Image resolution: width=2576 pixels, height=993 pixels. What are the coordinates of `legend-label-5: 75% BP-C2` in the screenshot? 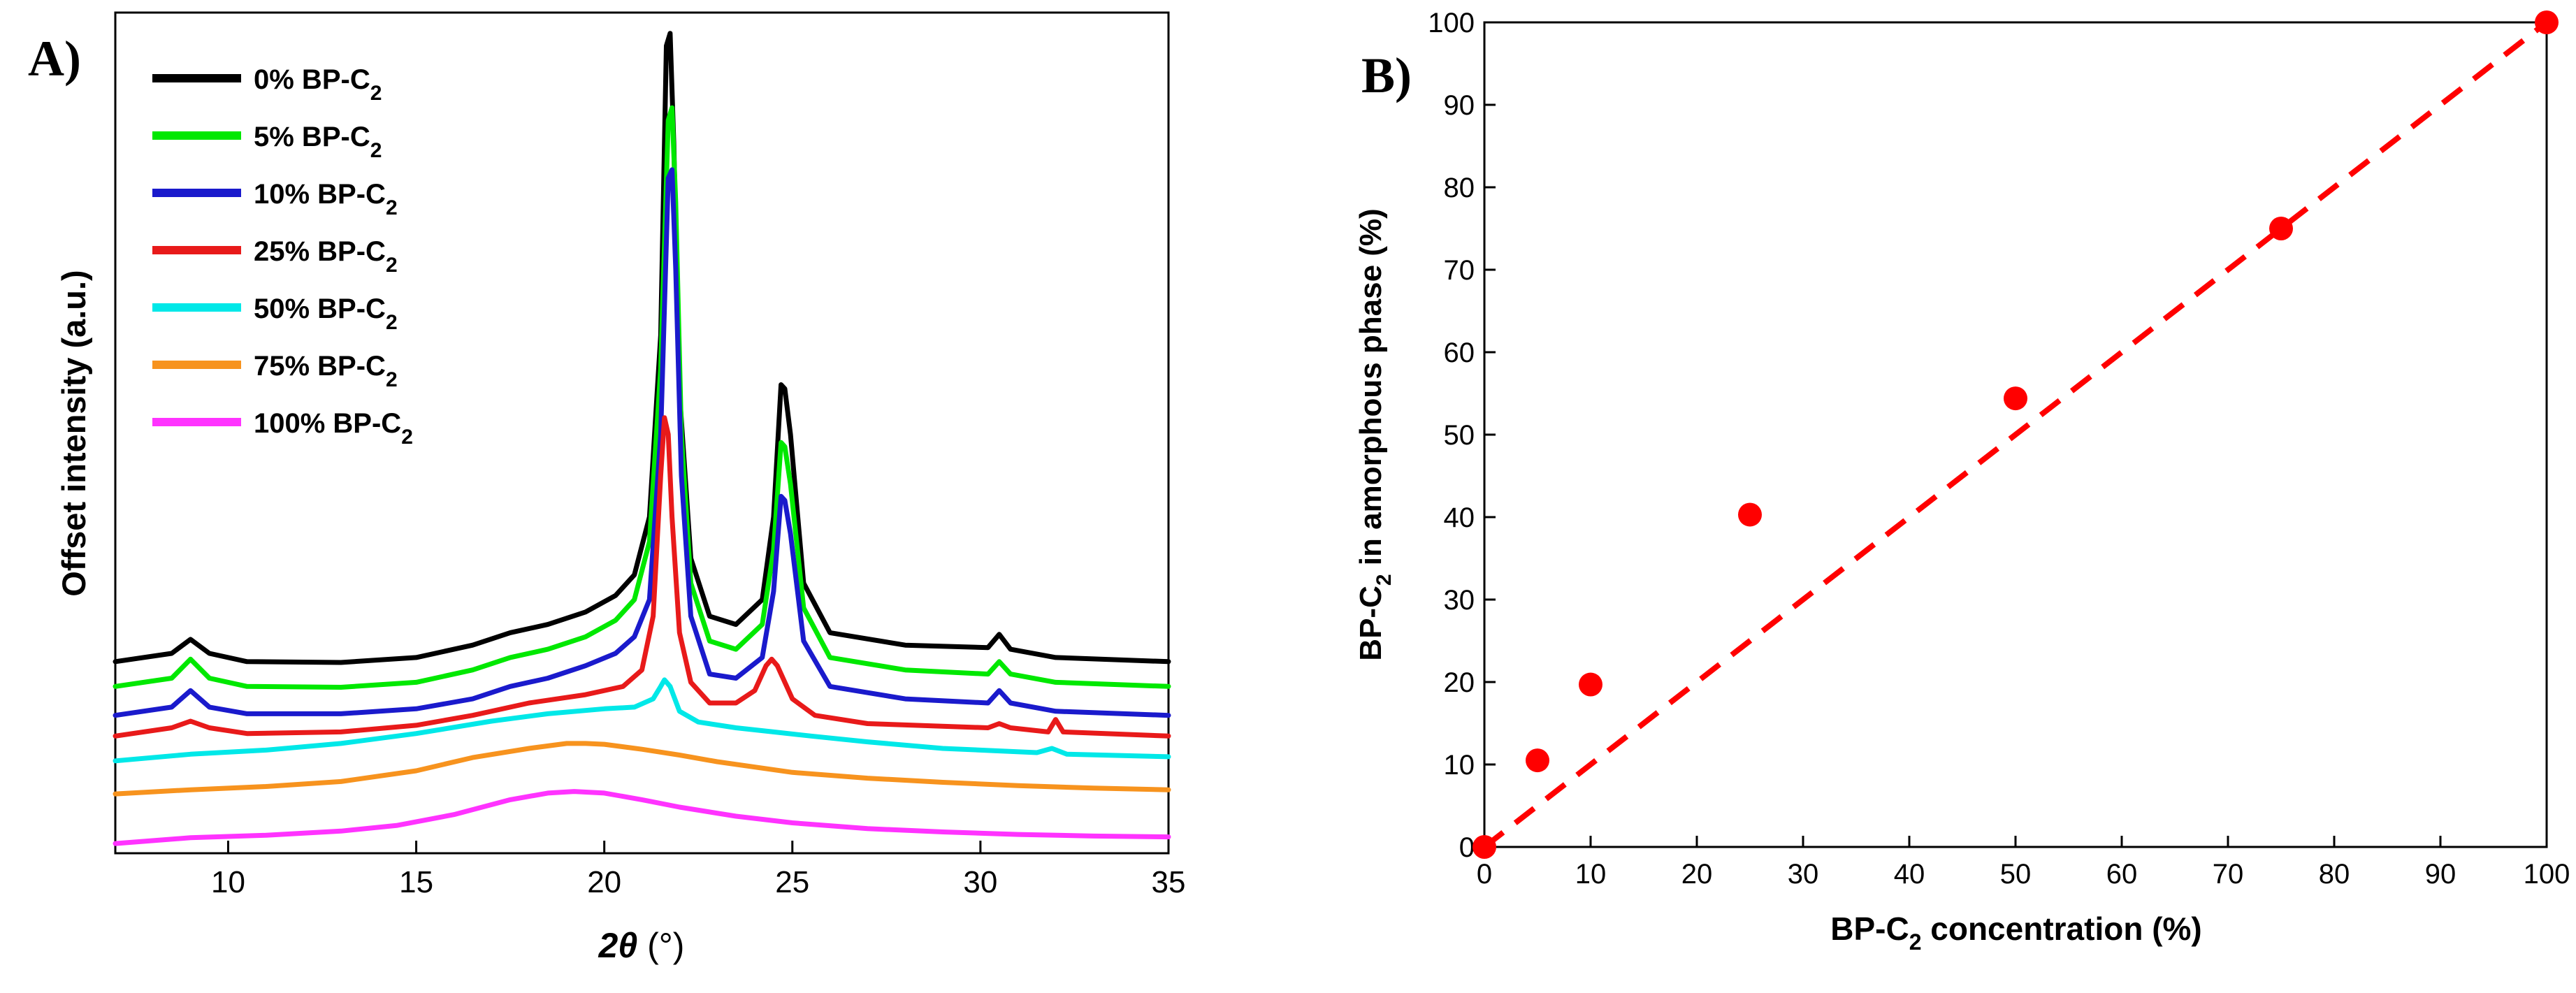 It's located at (326, 371).